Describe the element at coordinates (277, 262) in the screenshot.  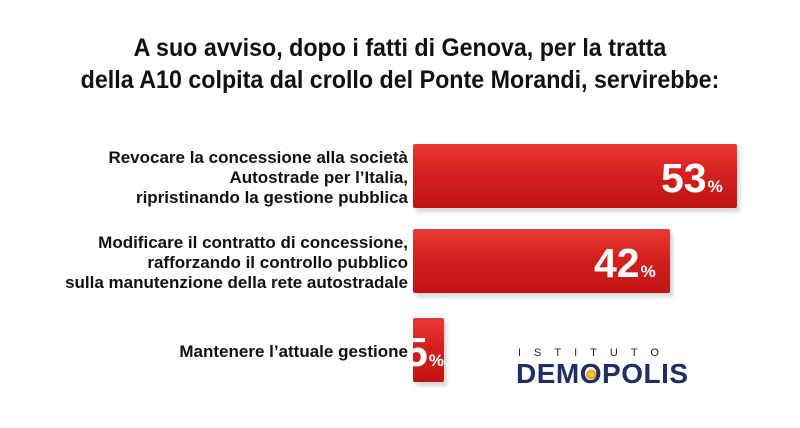
I see `category-label-line: rafforzando il controllo pubblico` at that location.